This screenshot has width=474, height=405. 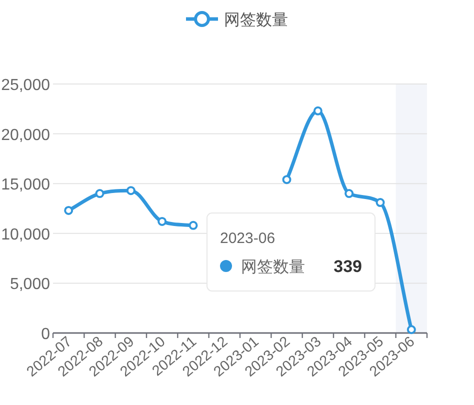 What do you see at coordinates (25, 185) in the screenshot?
I see `y-tick-label: 15,000` at bounding box center [25, 185].